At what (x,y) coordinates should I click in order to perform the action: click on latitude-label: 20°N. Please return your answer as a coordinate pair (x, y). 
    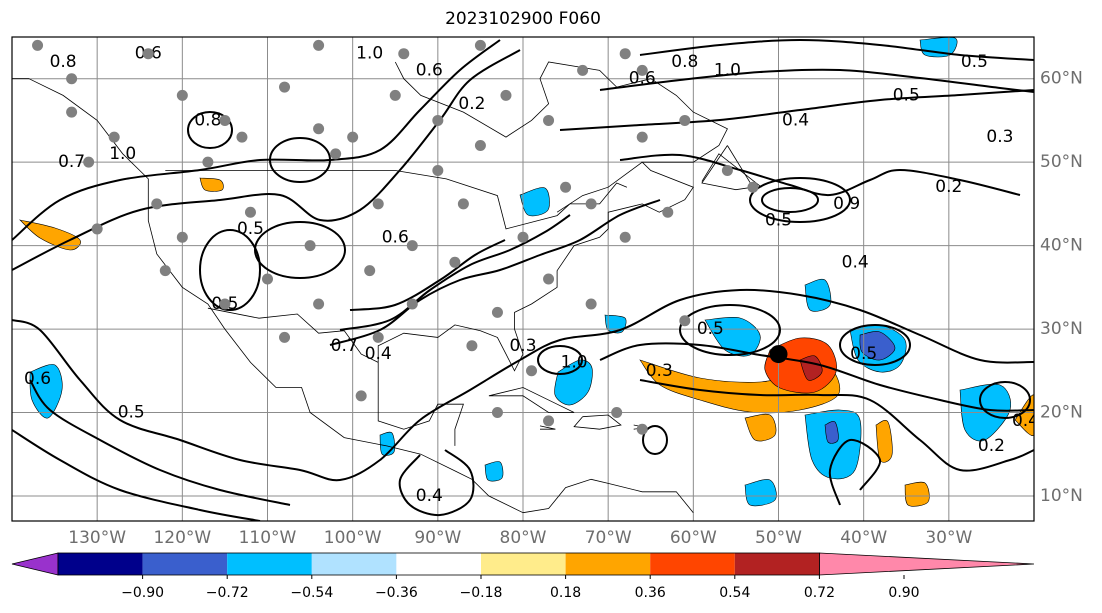
    Looking at the image, I should click on (1061, 413).